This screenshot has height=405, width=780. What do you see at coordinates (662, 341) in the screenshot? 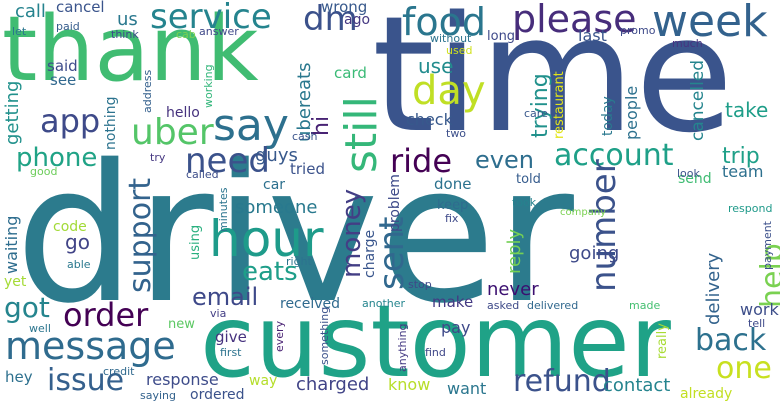
I see `word-really: really` at bounding box center [662, 341].